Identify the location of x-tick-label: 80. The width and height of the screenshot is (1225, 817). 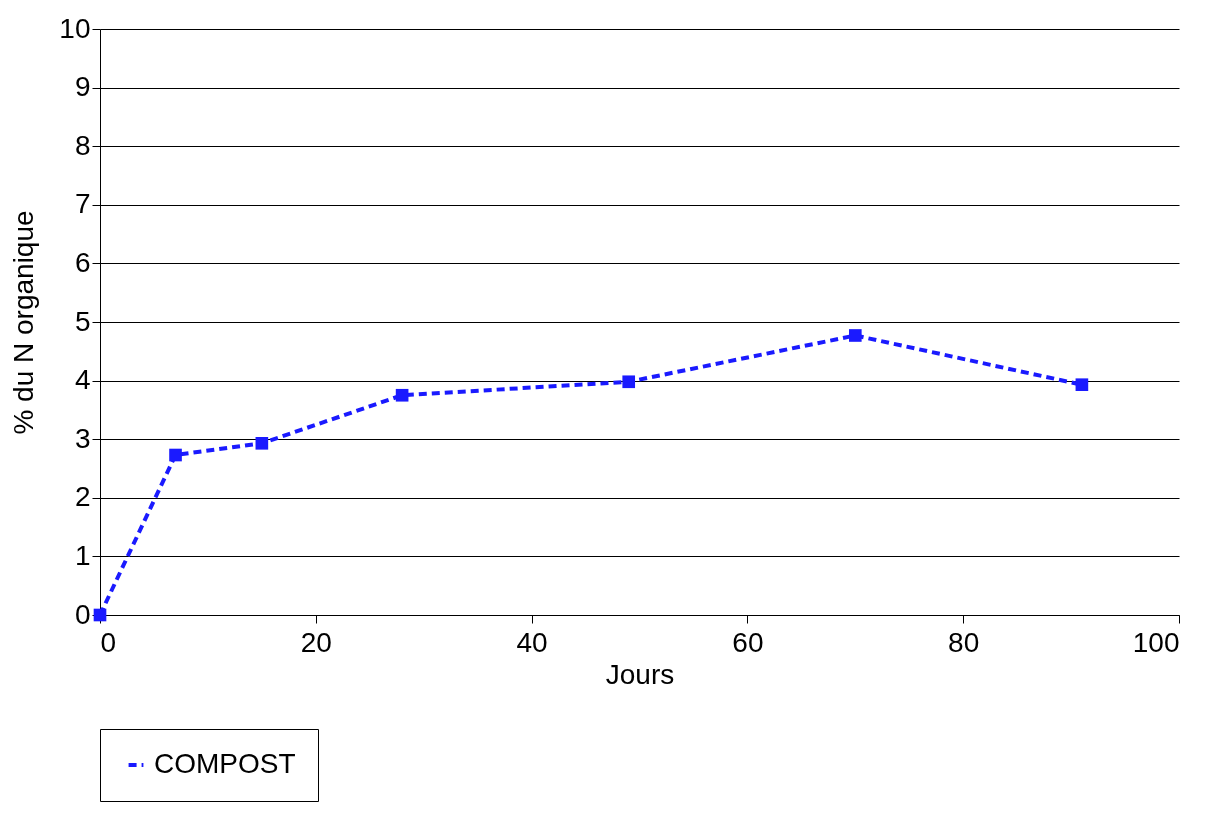
(964, 642).